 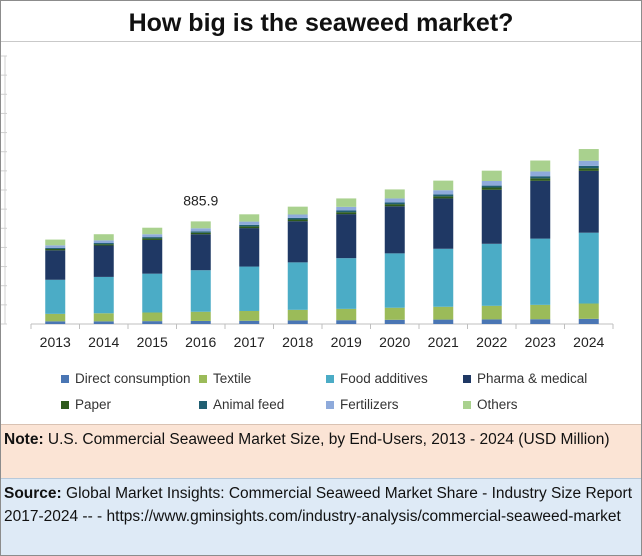 I want to click on bar-segment-animal-feed-2024, so click(x=588, y=167).